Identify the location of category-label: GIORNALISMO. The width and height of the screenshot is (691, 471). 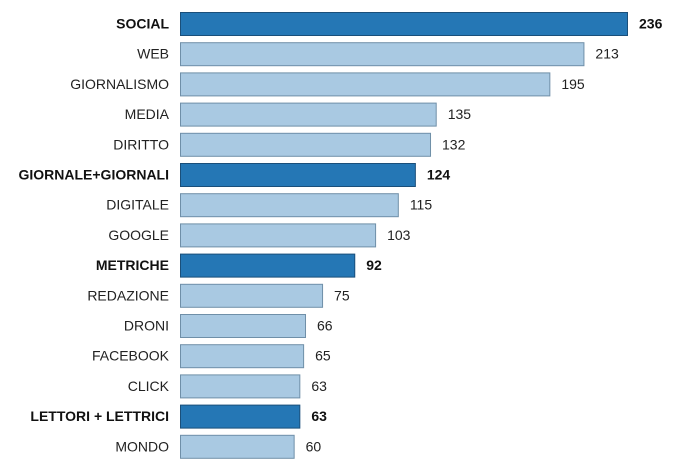
(119, 84).